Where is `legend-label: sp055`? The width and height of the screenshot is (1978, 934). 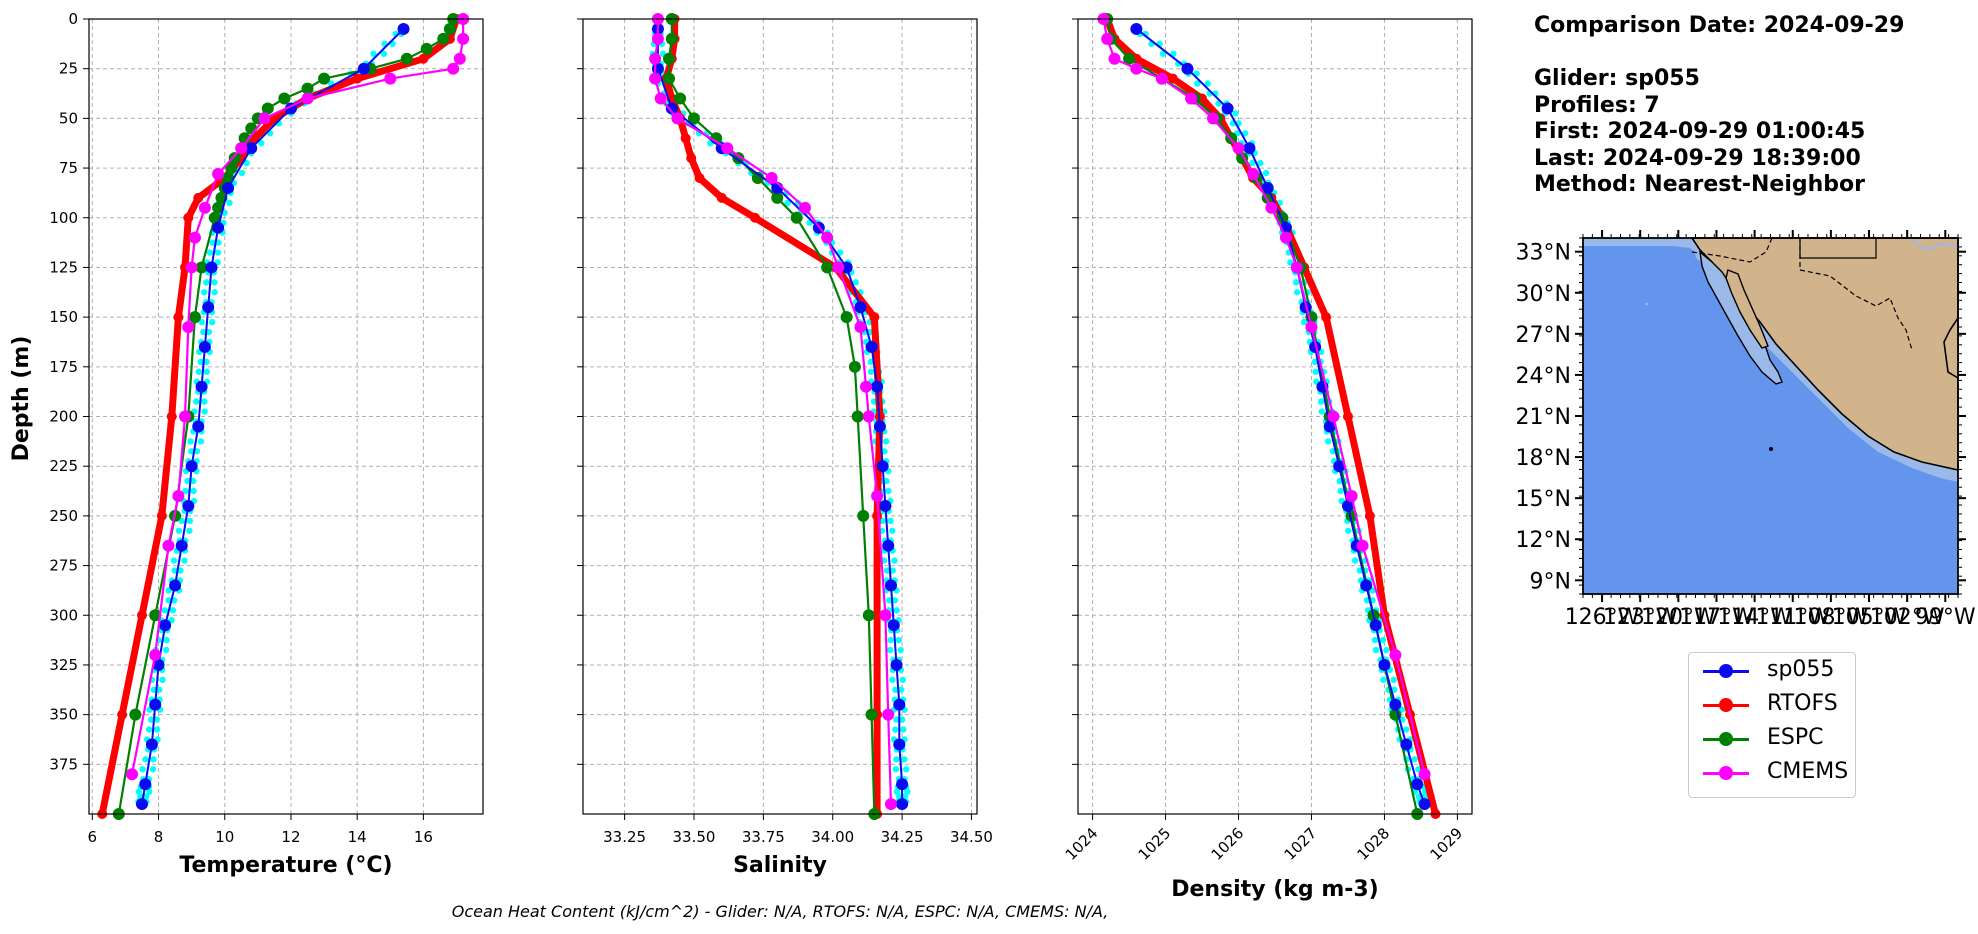 legend-label: sp055 is located at coordinates (1801, 669).